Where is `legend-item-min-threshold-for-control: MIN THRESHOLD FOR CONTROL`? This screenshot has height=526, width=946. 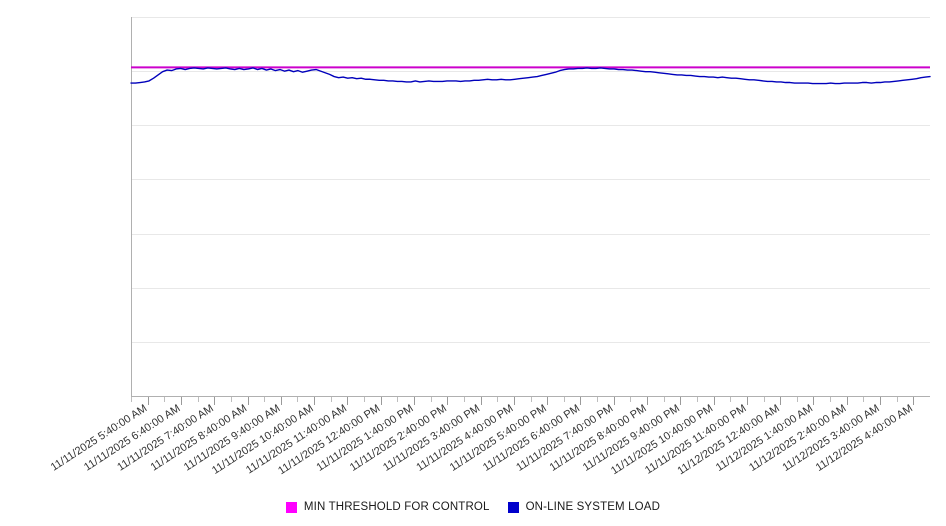 legend-item-min-threshold-for-control: MIN THRESHOLD FOR CONTROL is located at coordinates (387, 507).